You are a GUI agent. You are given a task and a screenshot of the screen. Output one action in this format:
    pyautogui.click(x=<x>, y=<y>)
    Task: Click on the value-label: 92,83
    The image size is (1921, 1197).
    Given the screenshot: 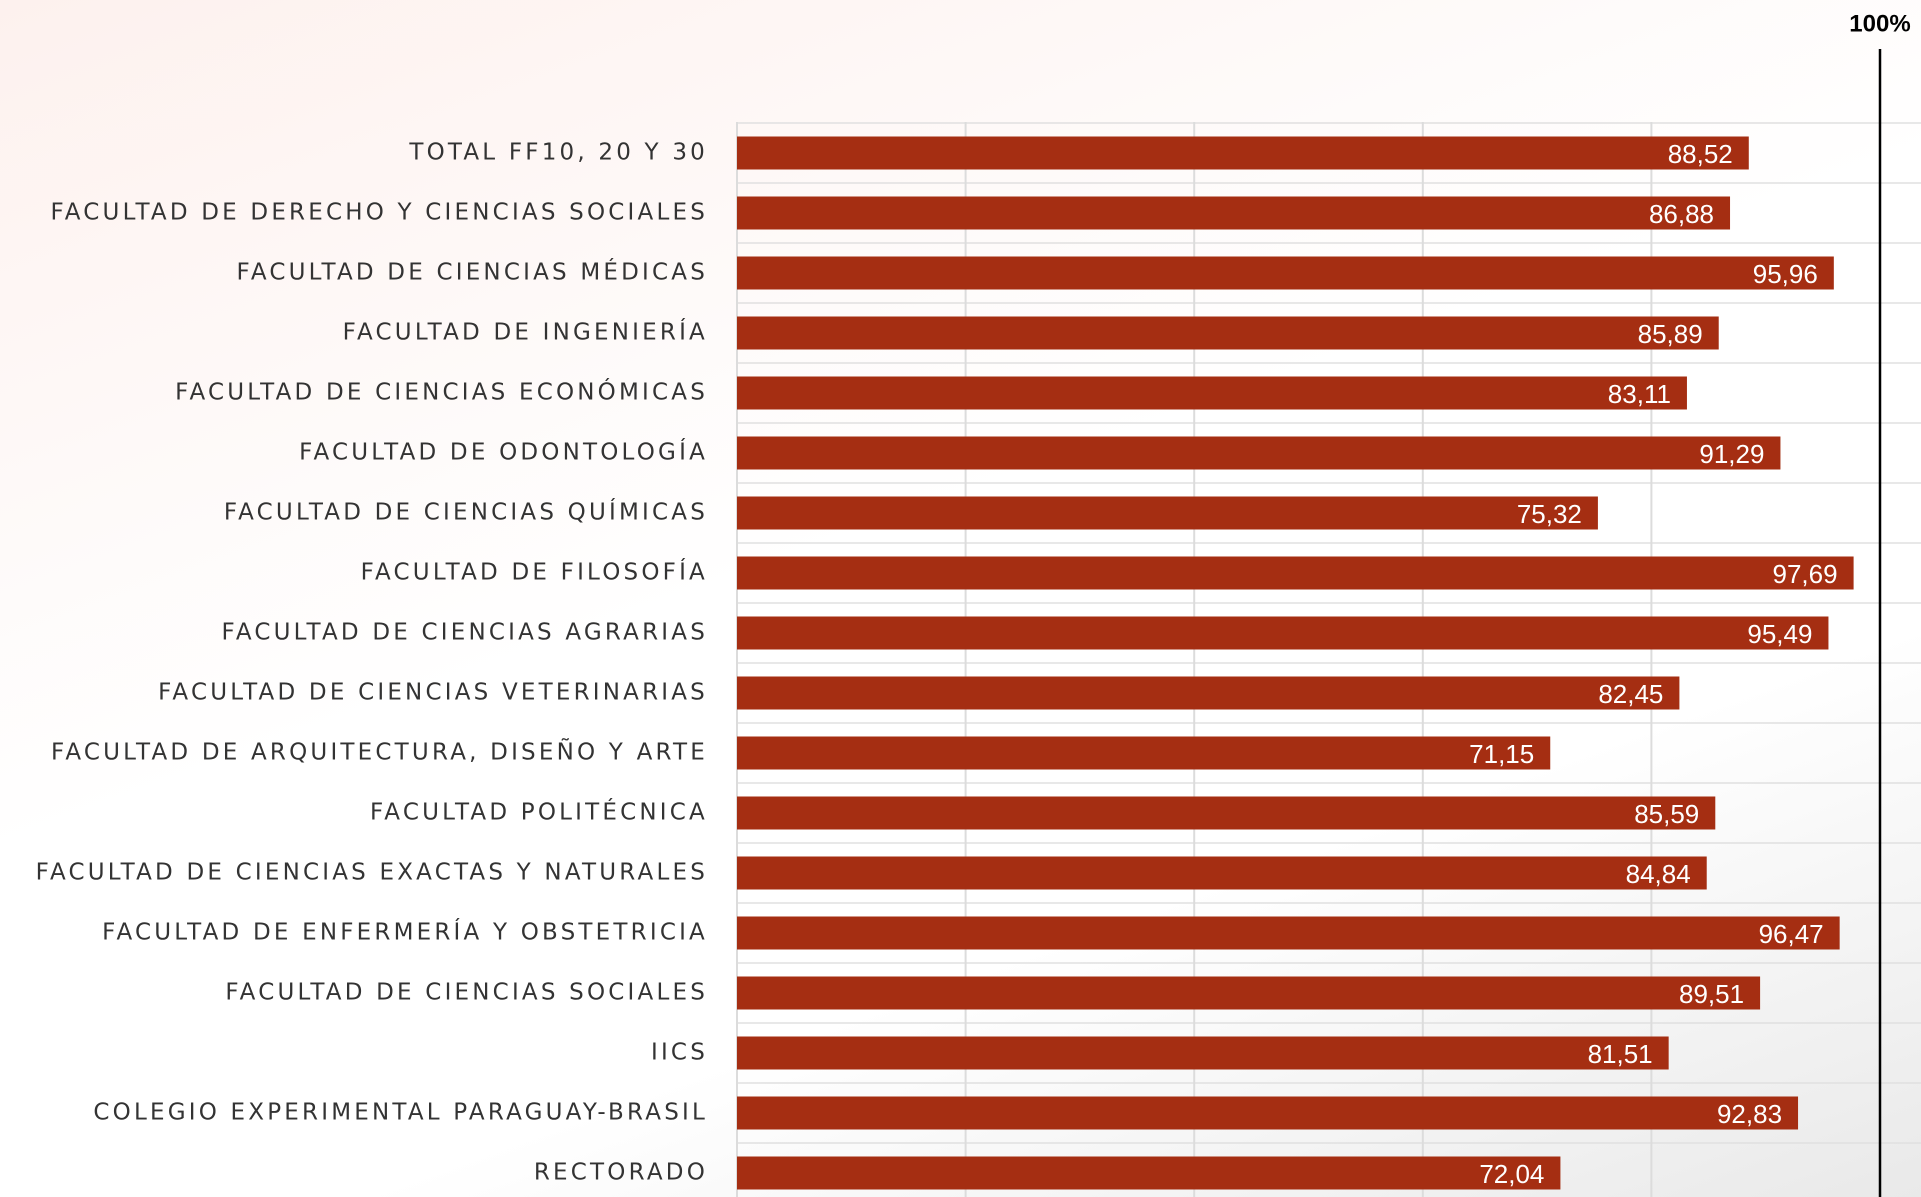 What is the action you would take?
    pyautogui.click(x=1749, y=1114)
    